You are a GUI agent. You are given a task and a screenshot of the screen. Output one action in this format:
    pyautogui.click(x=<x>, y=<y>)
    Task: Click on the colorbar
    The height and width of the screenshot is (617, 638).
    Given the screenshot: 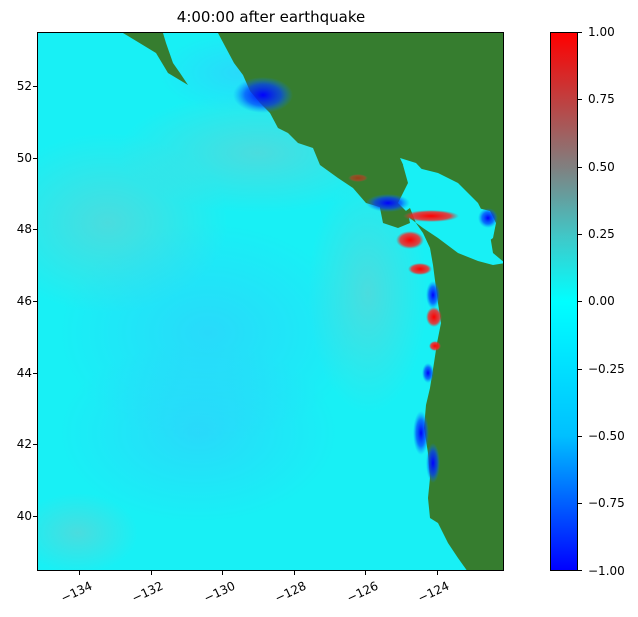 What is the action you would take?
    pyautogui.click(x=564, y=301)
    